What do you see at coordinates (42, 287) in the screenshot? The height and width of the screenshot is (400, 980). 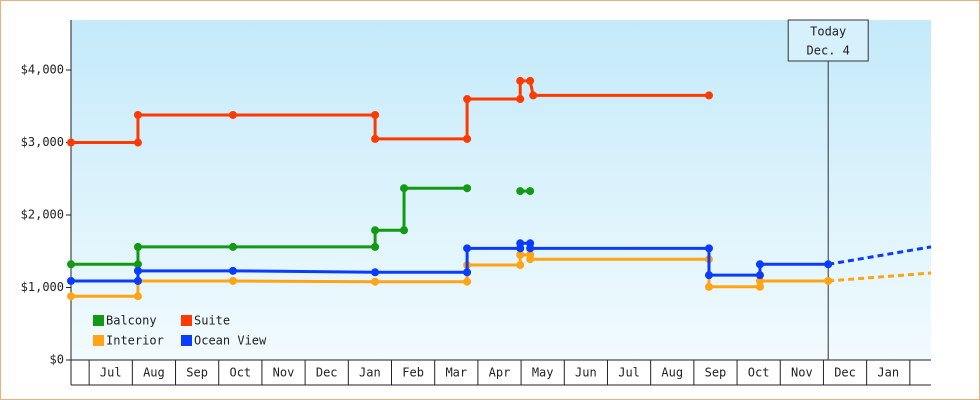 I see `y-tick-label: $1,000` at bounding box center [42, 287].